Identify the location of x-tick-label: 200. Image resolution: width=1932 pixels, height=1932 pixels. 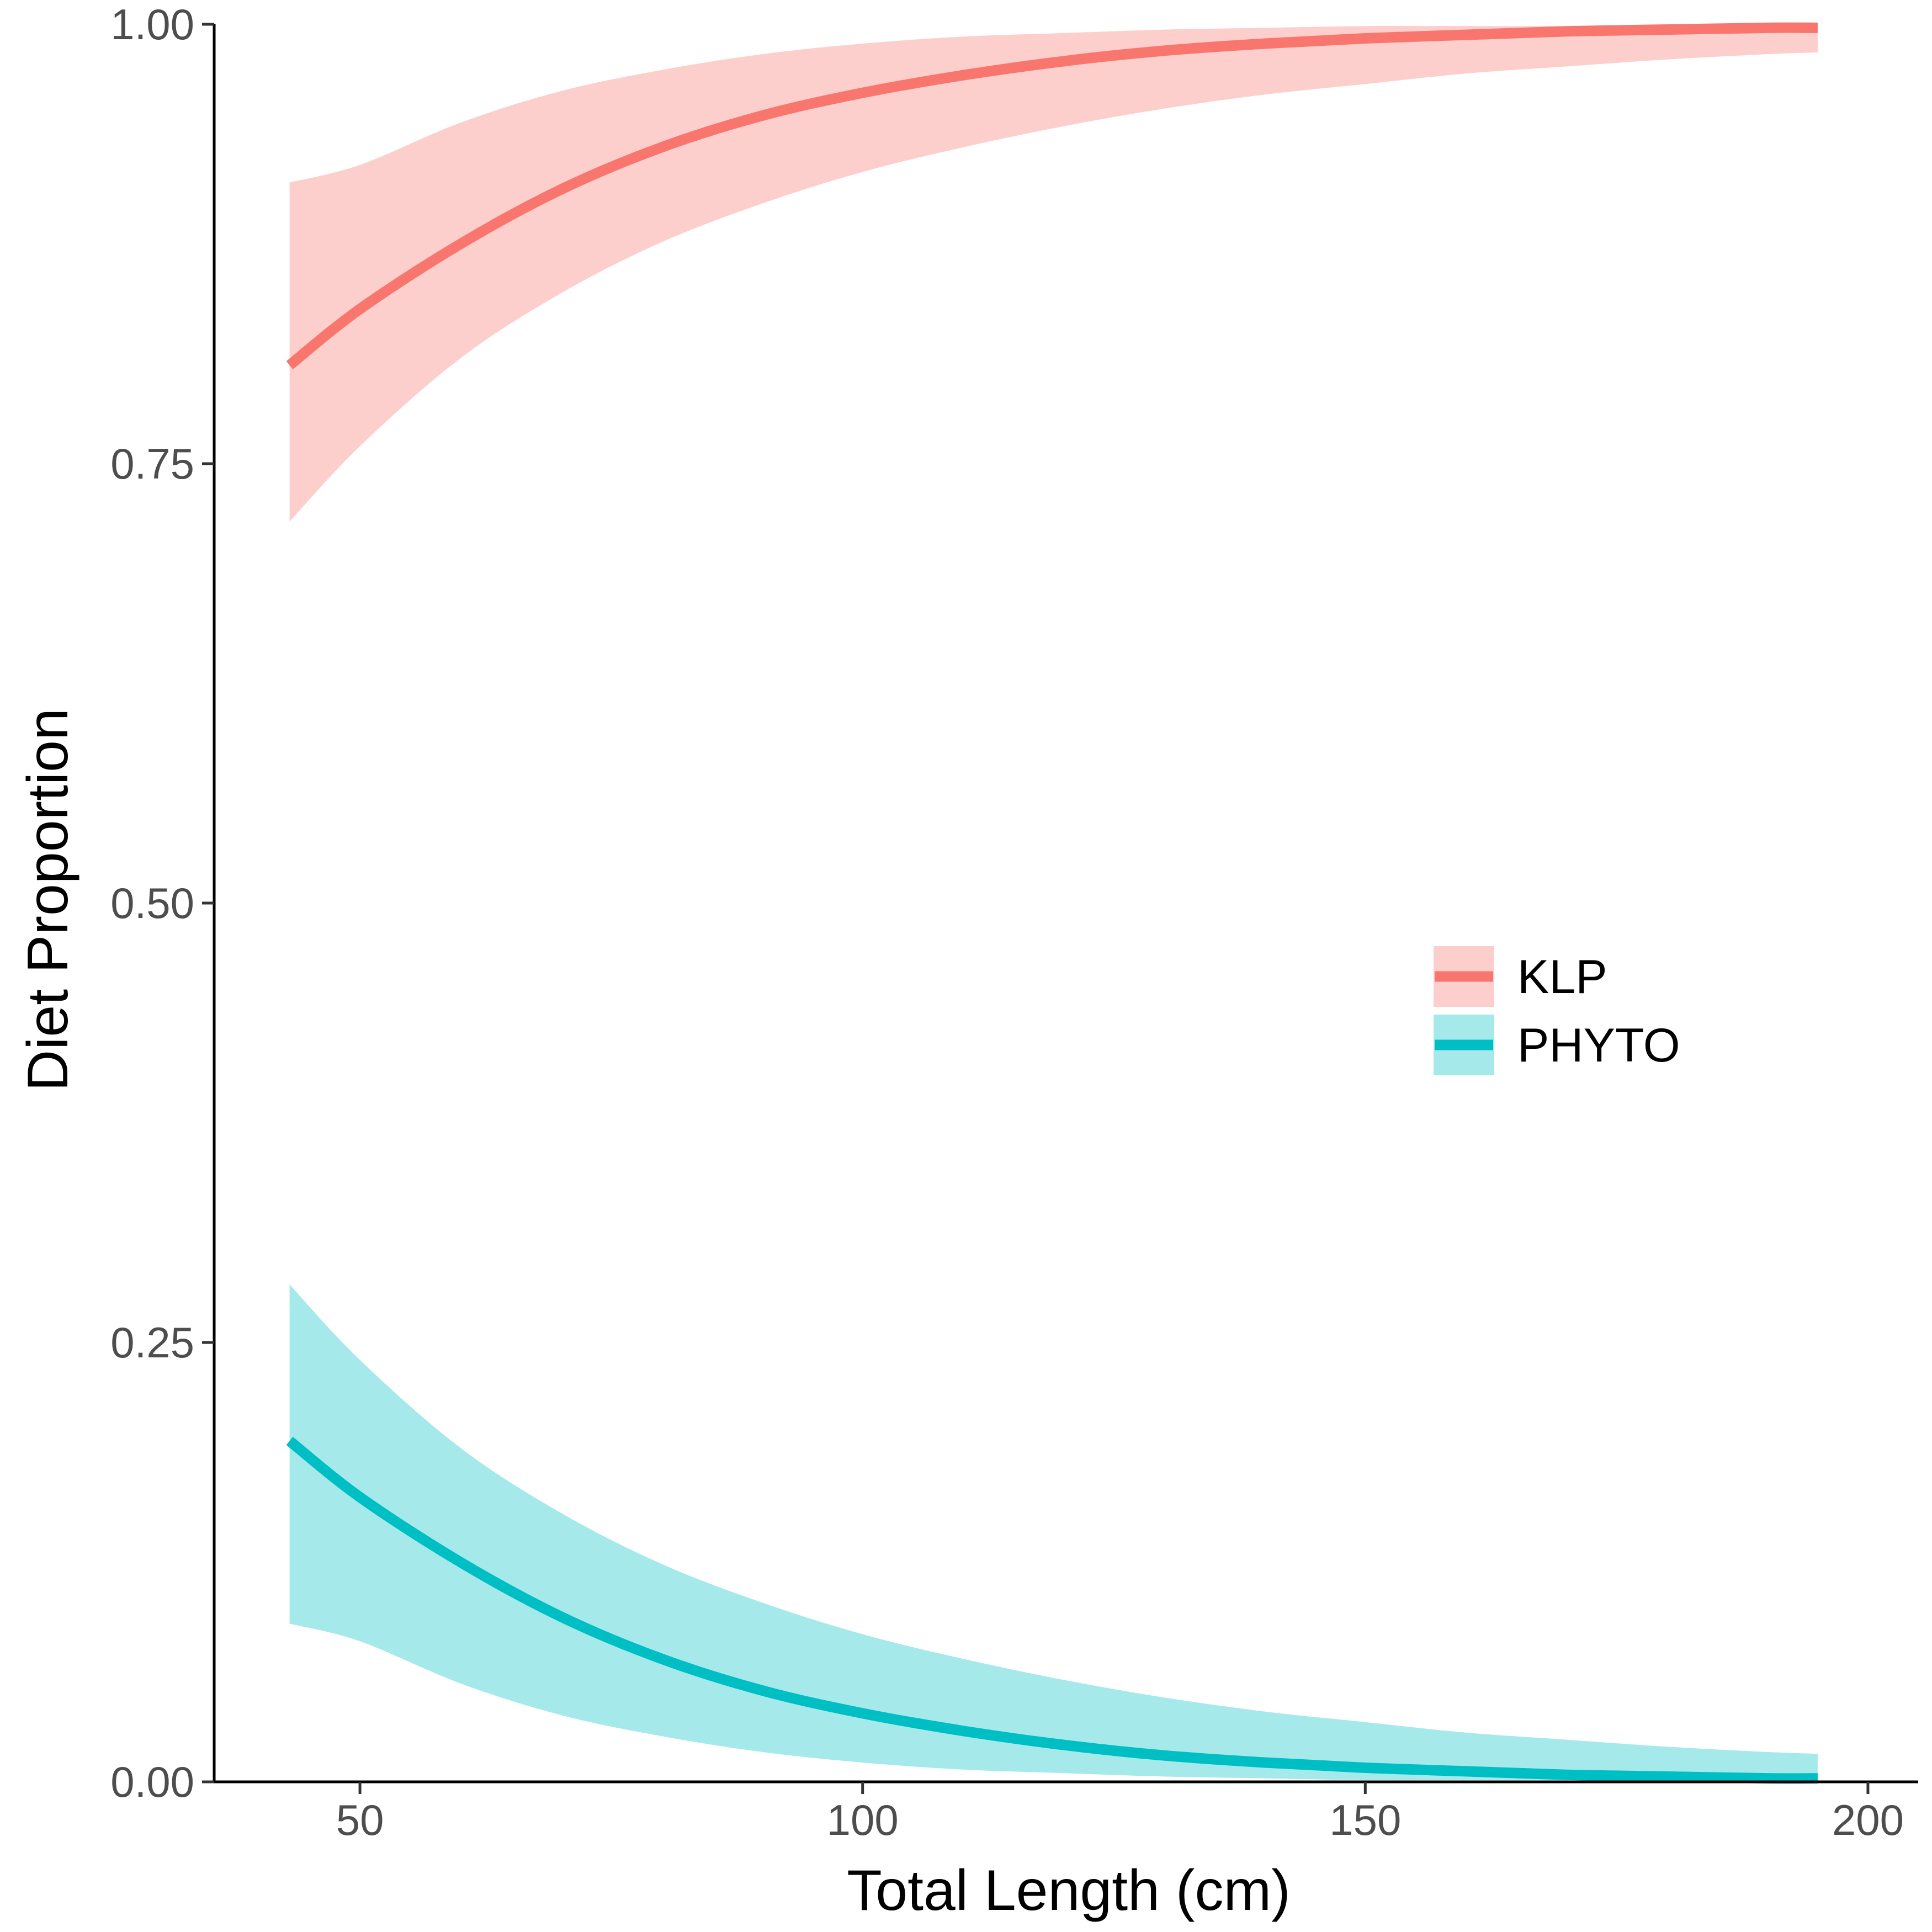
(1868, 1820).